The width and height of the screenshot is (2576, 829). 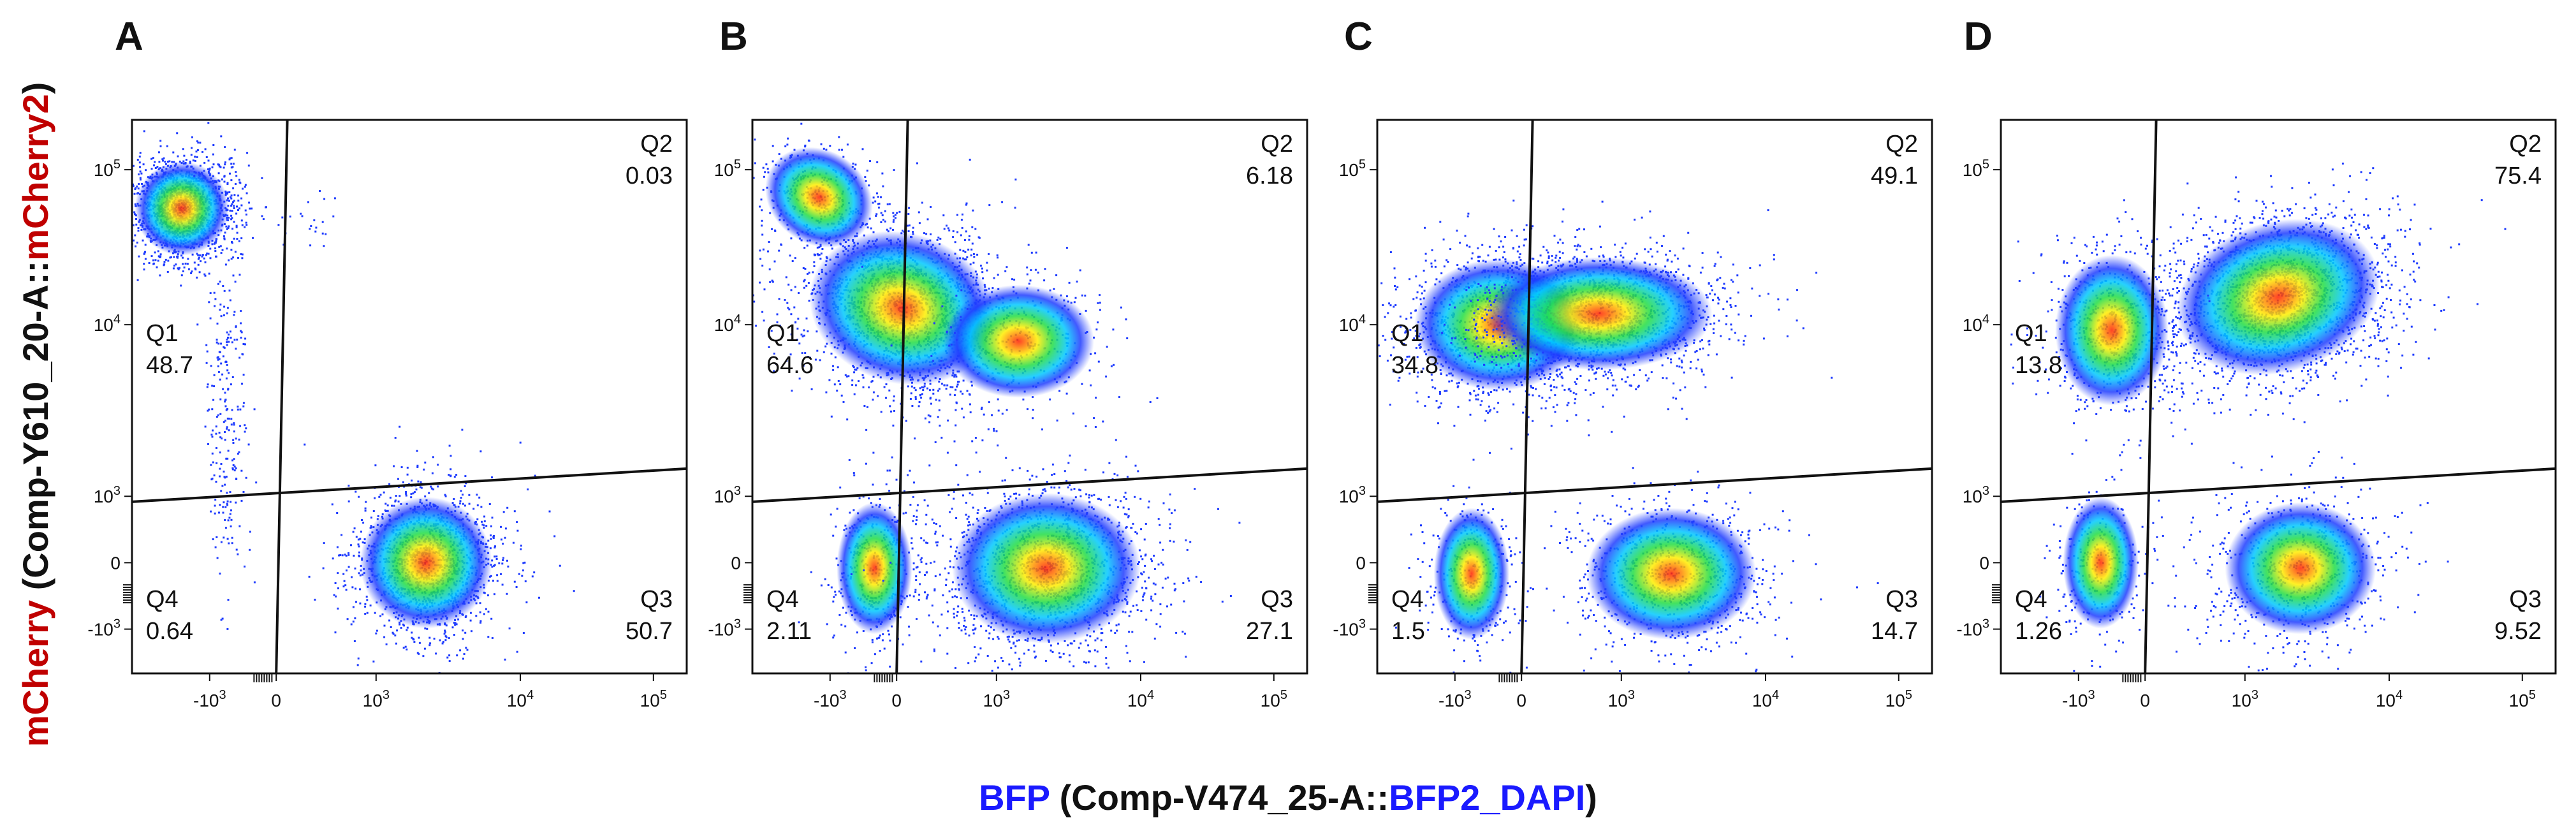 I want to click on quadrant-percent: 48.7, so click(x=169, y=365).